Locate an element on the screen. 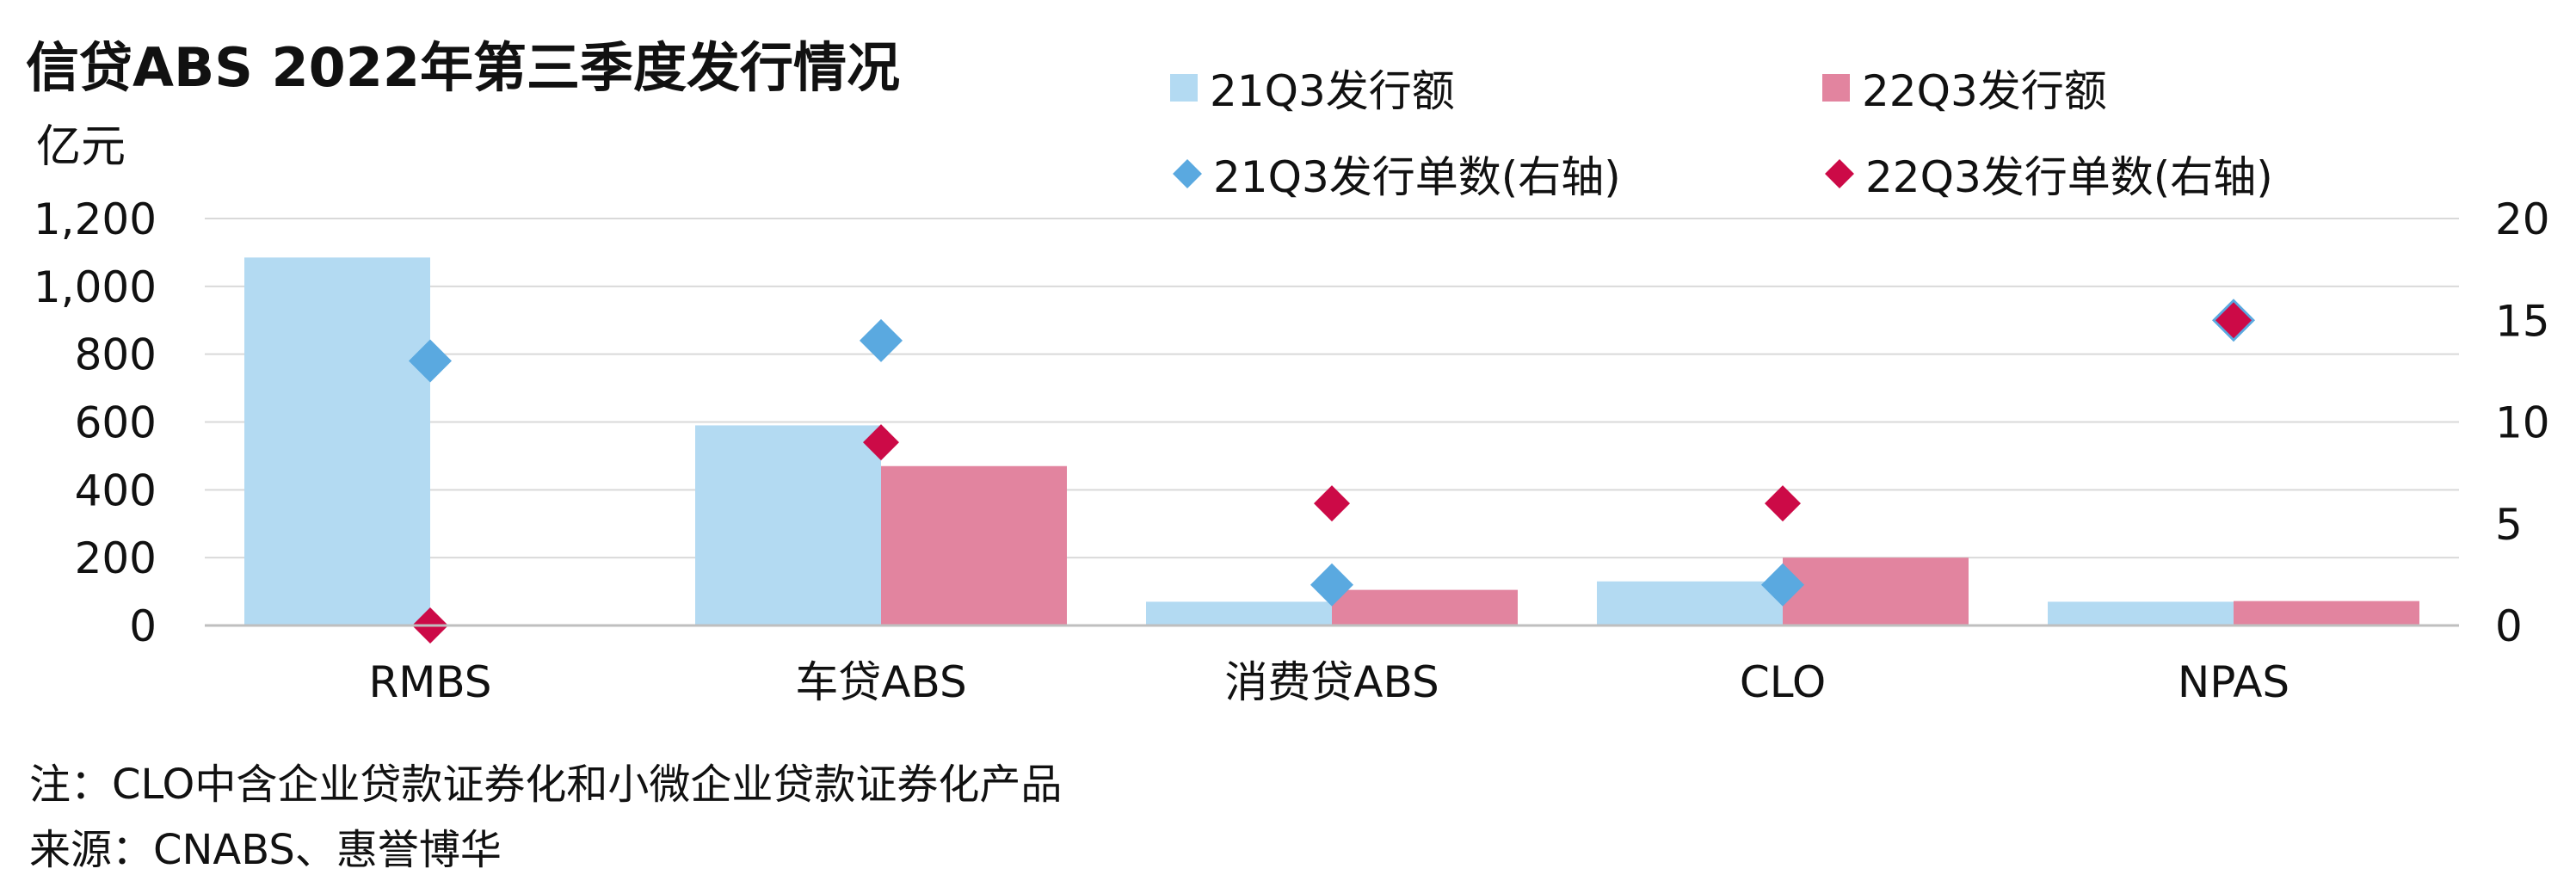  y2-tick-label: 10 is located at coordinates (2522, 423).